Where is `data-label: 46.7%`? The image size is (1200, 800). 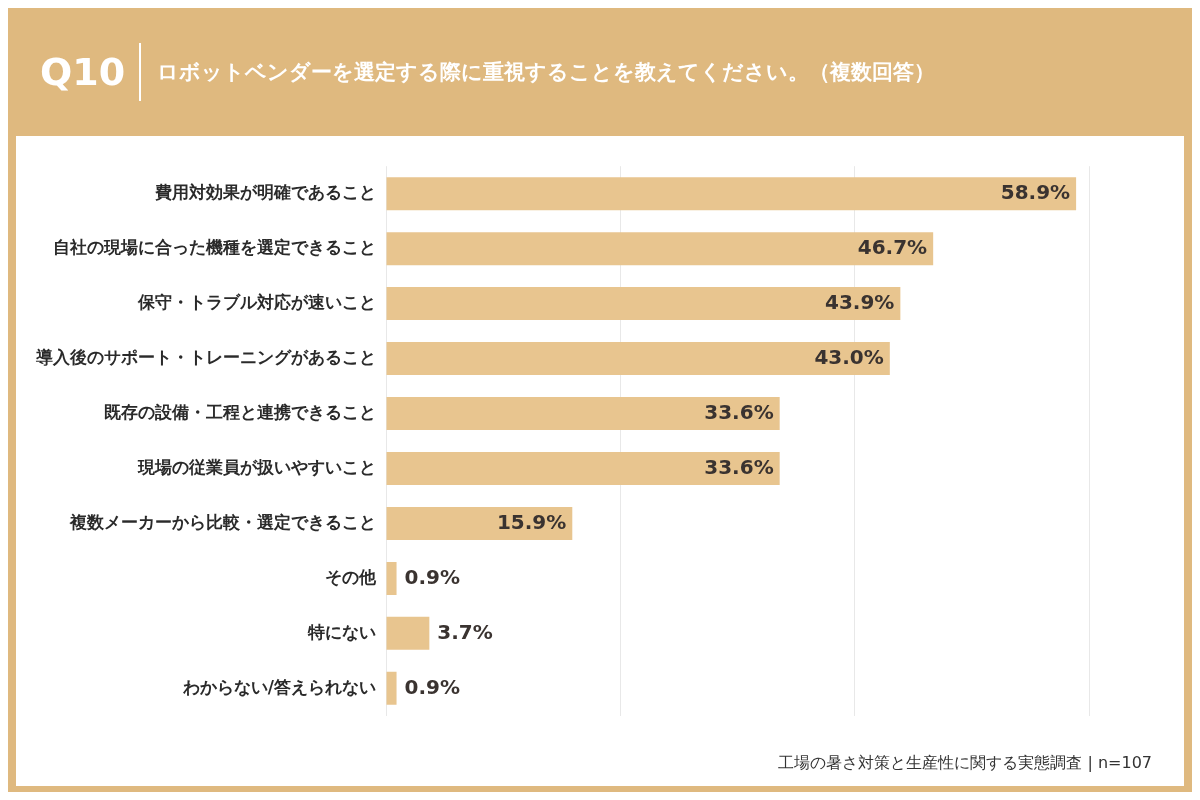
data-label: 46.7% is located at coordinates (892, 246).